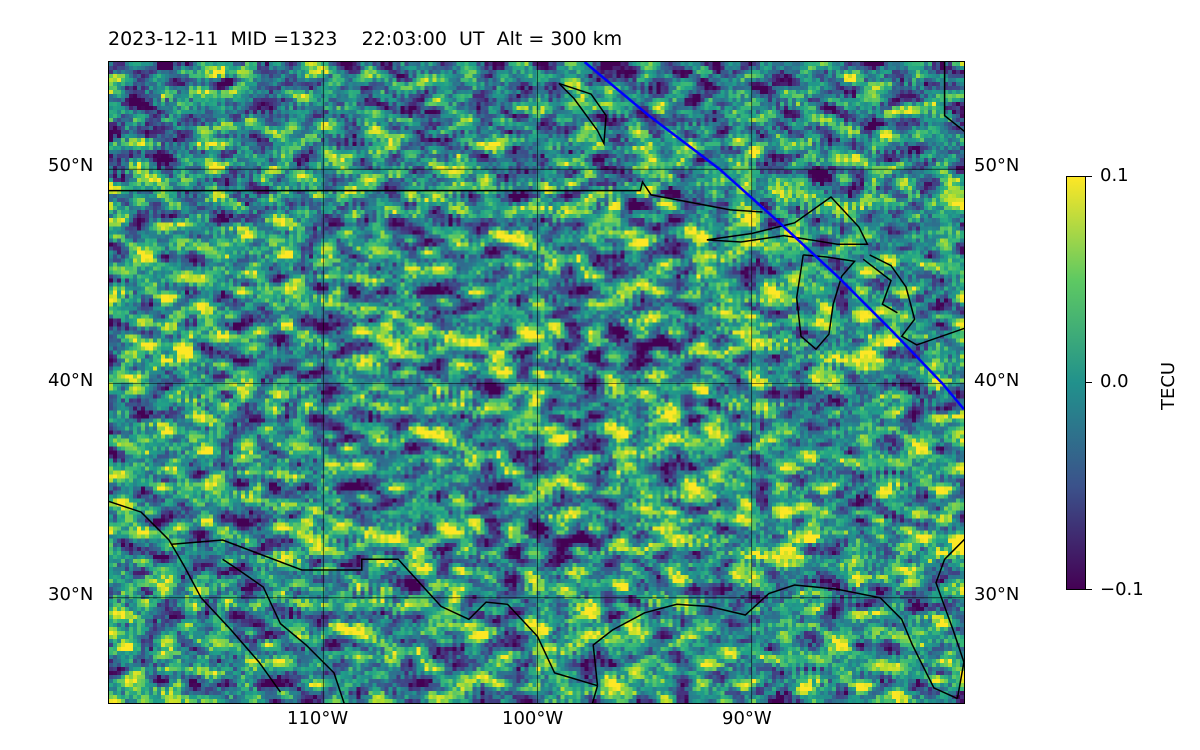  I want to click on lat-label-50-left: 50°N, so click(71, 165).